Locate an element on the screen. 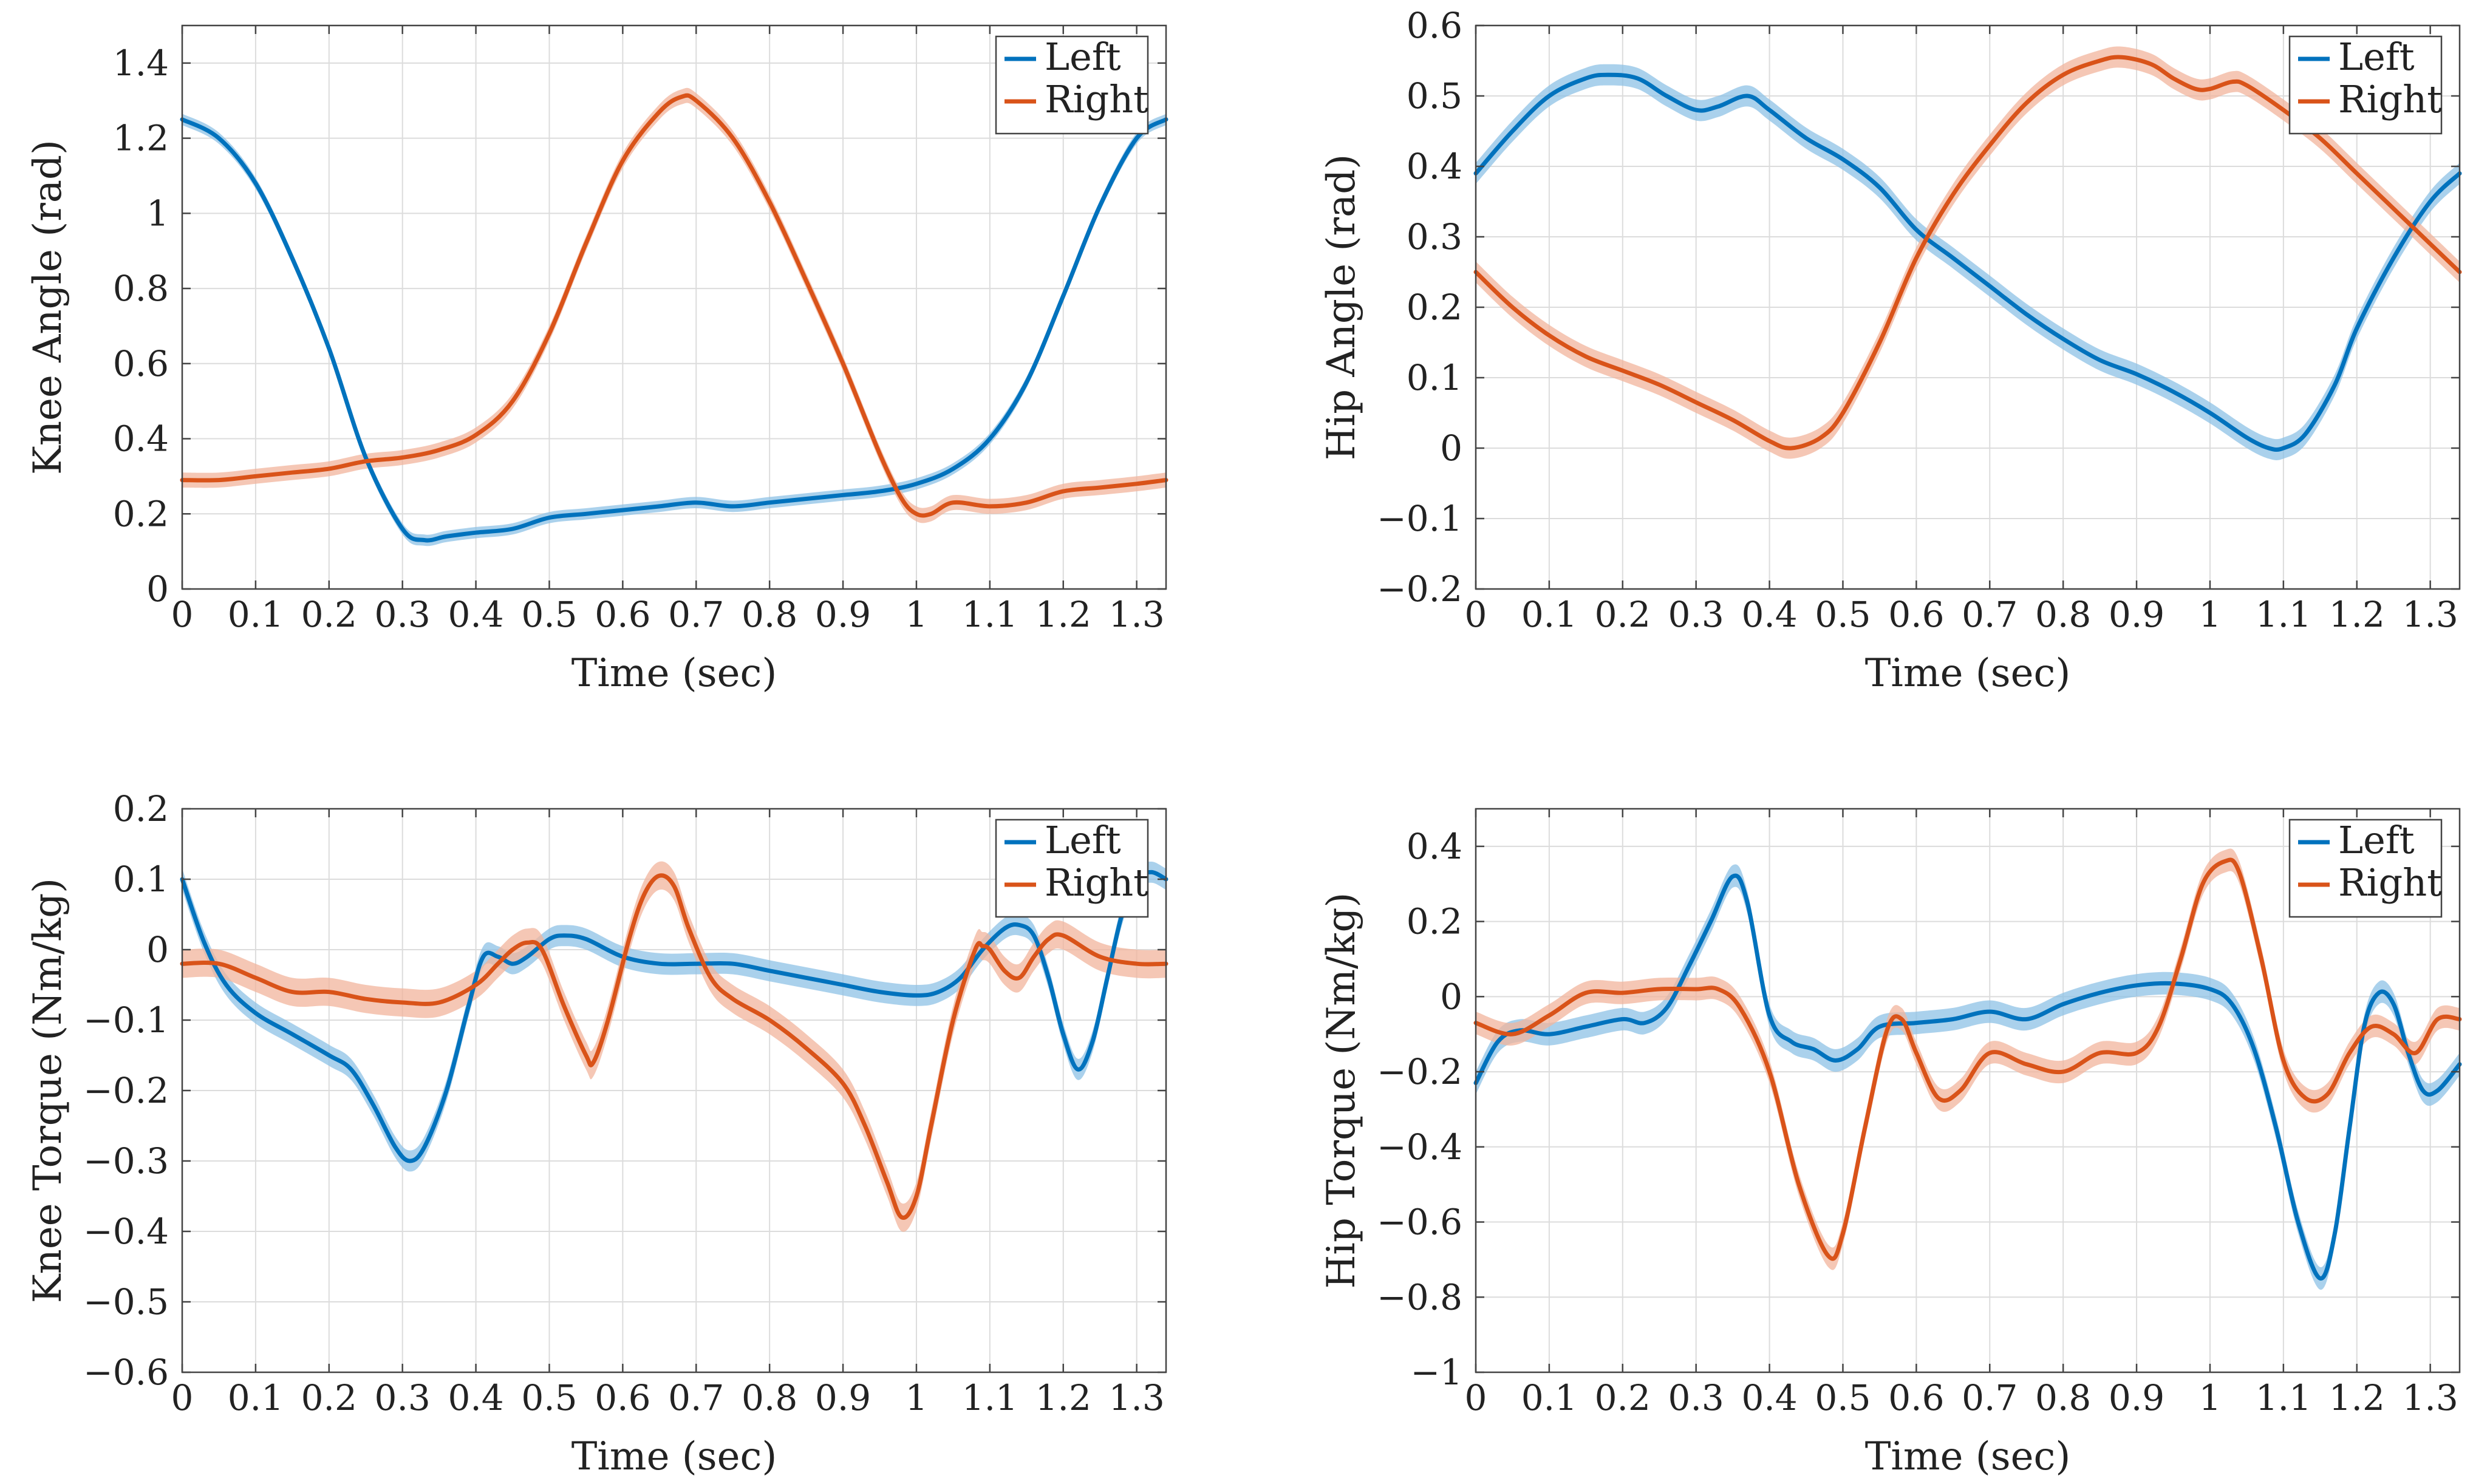 The width and height of the screenshot is (2473, 1484). knee-angle-y-tick-label: 0.8 is located at coordinates (141, 288).